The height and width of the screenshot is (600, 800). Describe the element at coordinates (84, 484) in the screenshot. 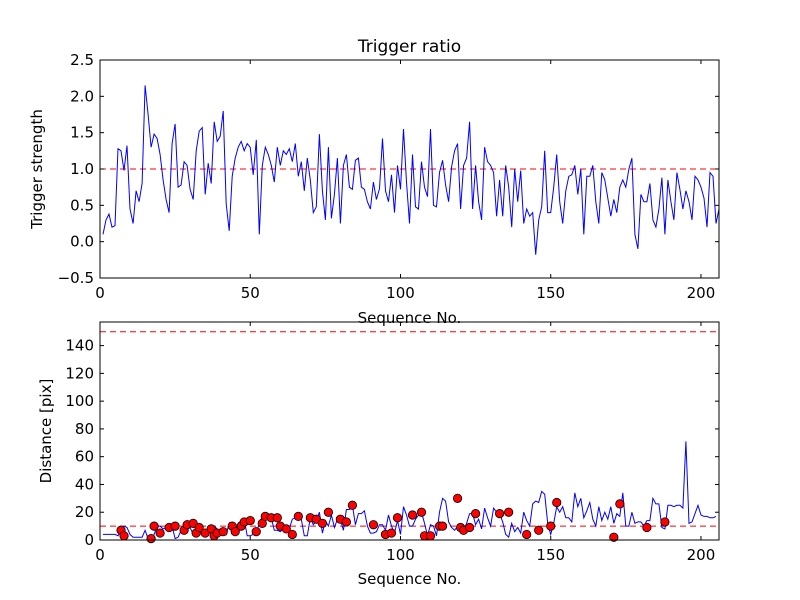

I see `y-tick-label: 40` at that location.